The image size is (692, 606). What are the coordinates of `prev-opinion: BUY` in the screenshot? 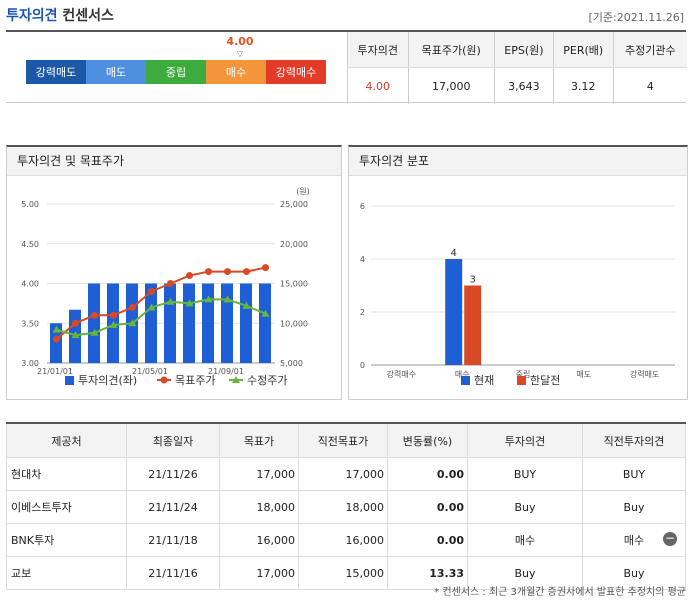 It's located at (634, 474).